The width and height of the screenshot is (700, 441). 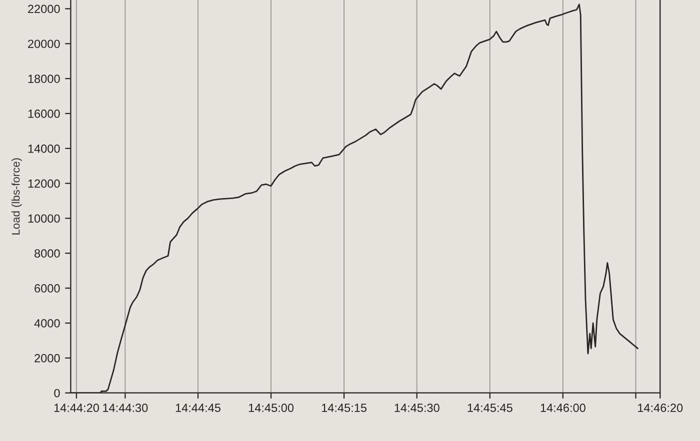 I want to click on y-tick-label: 6000, so click(x=47, y=288).